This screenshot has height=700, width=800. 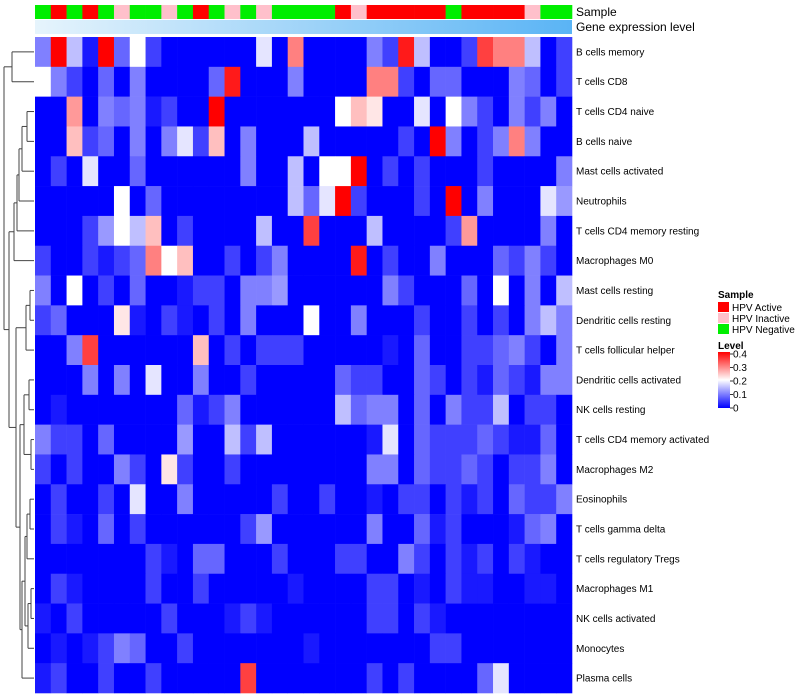 I want to click on row-label: B cells naive, so click(x=604, y=142).